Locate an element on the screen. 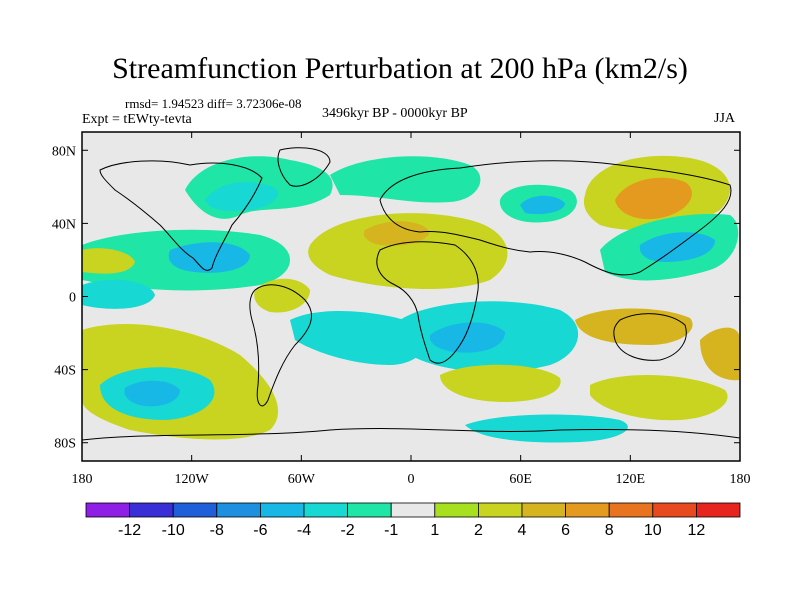 The image size is (800, 600). coastline-australia is located at coordinates (650, 337).